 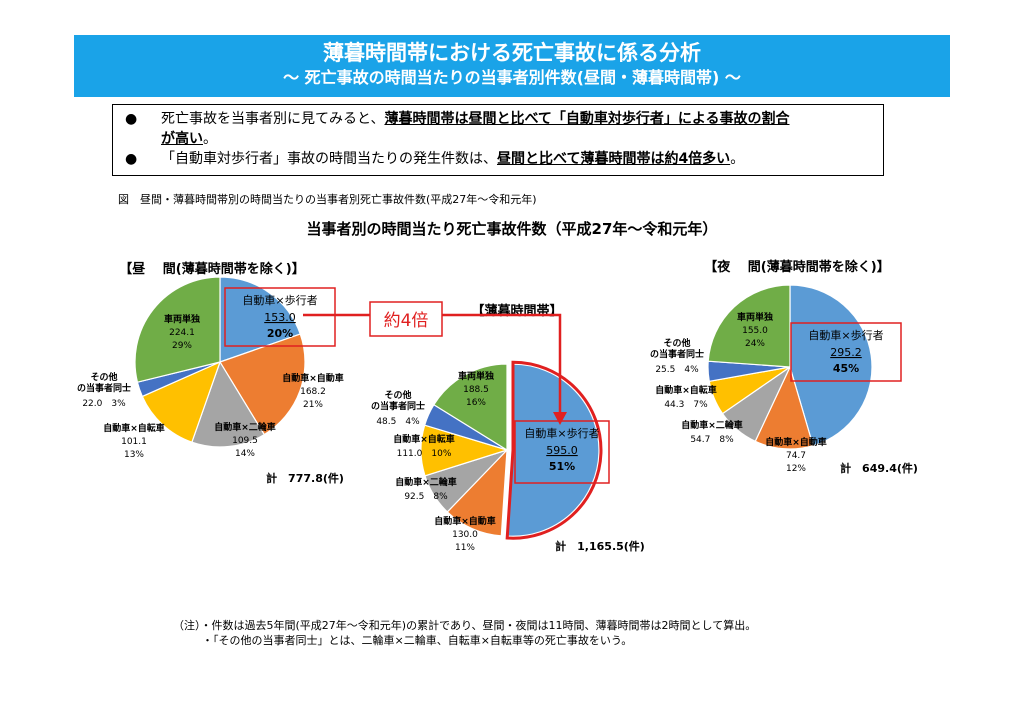 I want to click on slice-label-value: 295.2, so click(x=846, y=352).